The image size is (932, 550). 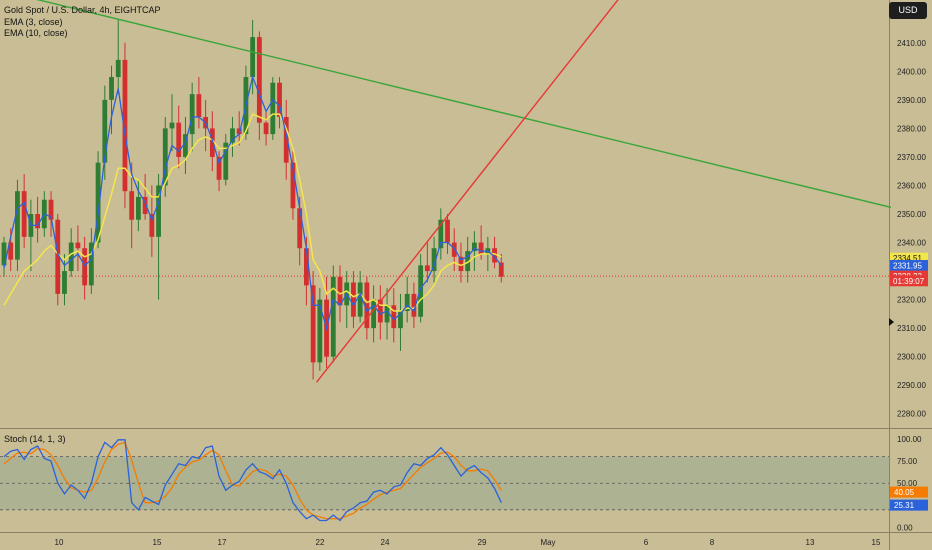 What do you see at coordinates (482, 542) in the screenshot?
I see `time-tick-label: 29` at bounding box center [482, 542].